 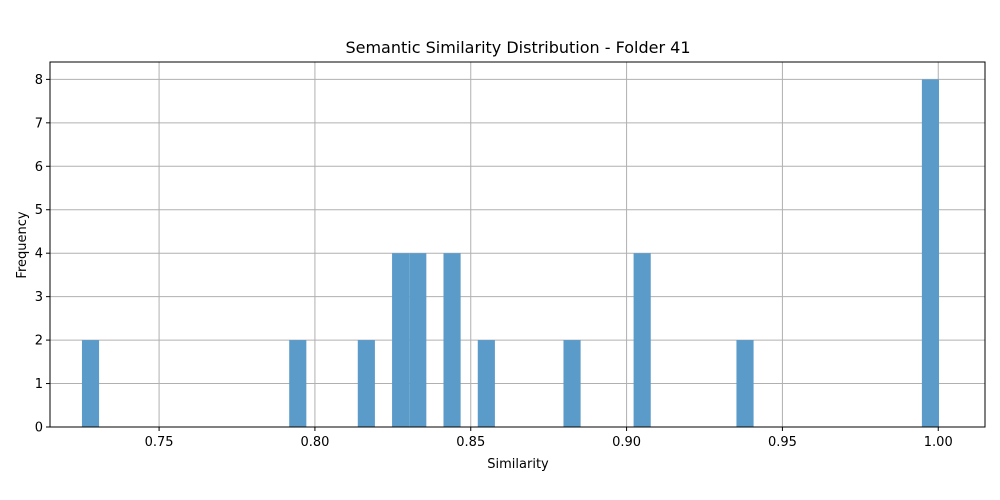 I want to click on y-tick-label: 4, so click(x=39, y=254).